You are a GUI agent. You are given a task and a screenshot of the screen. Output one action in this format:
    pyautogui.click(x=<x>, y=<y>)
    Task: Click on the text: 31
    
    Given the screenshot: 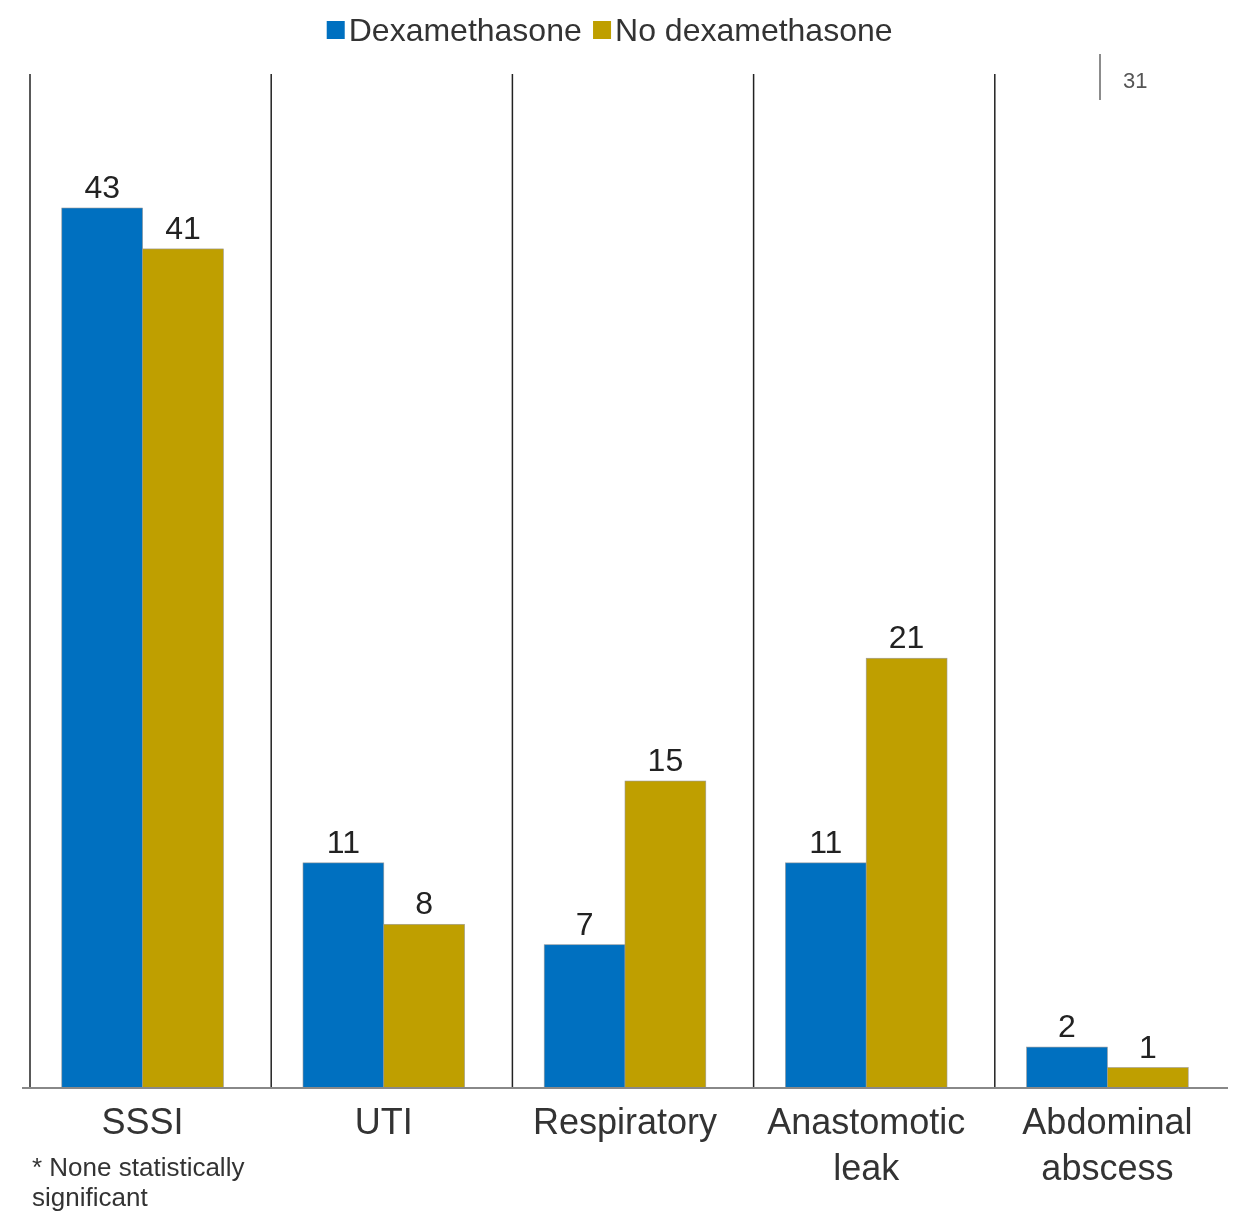 What is the action you would take?
    pyautogui.click(x=1135, y=80)
    